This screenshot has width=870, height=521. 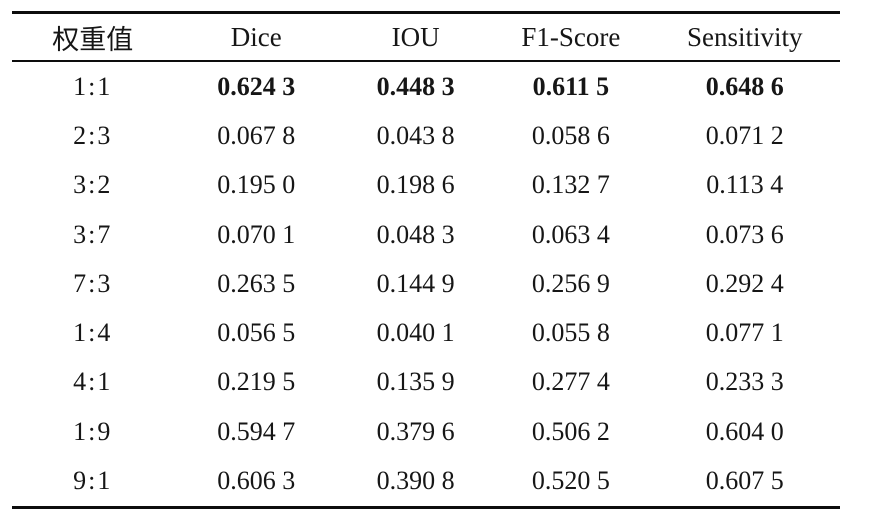 I want to click on weight-ratio-label: 1:1, so click(x=93, y=86).